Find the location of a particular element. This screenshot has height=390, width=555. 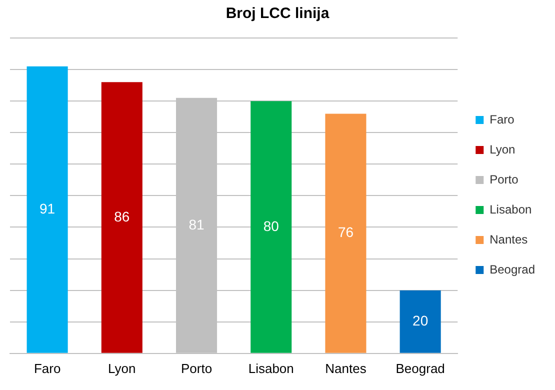

x-tick-label: Nantes is located at coordinates (346, 368).